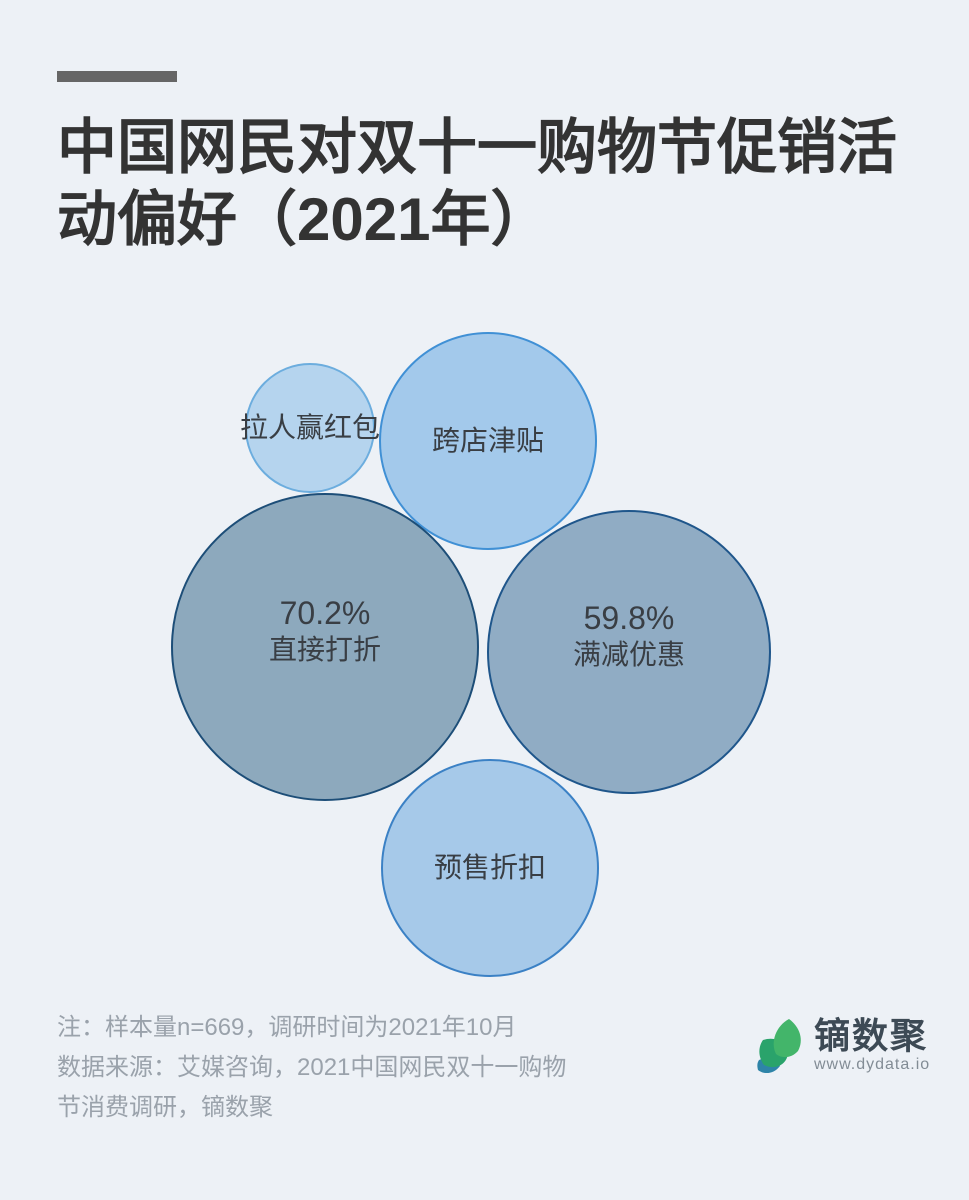 The image size is (969, 1200). I want to click on brand-logo: 镝数聚 www.dydata.io, so click(843, 1046).